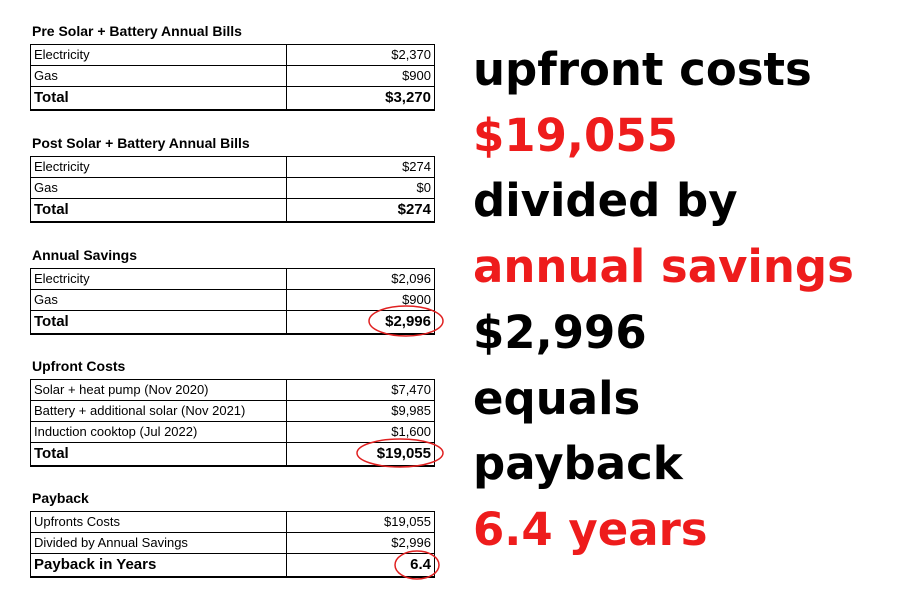  I want to click on summary-line: payback, so click(578, 464).